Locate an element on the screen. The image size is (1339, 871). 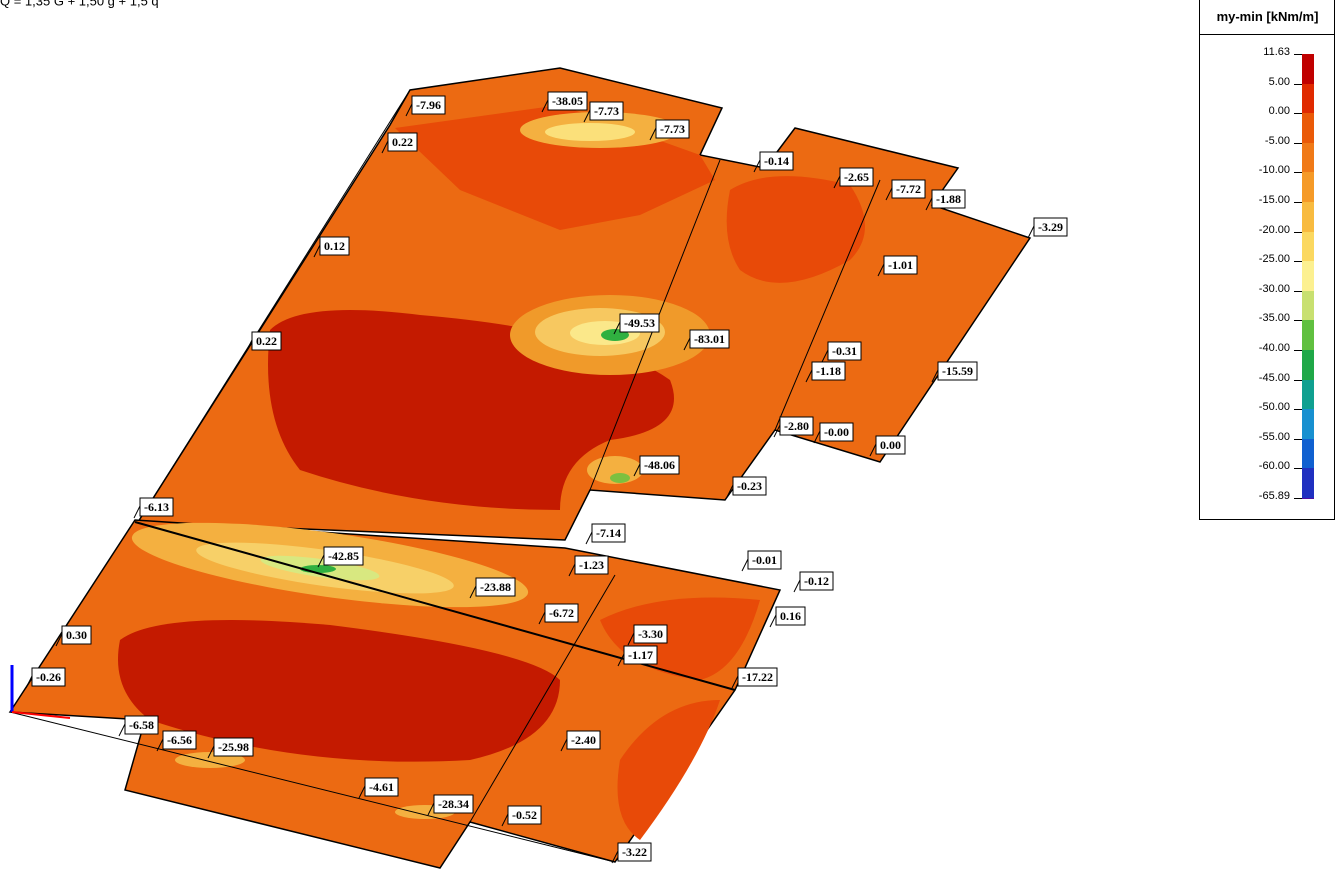
value-label: -42.85 is located at coordinates (340, 557).